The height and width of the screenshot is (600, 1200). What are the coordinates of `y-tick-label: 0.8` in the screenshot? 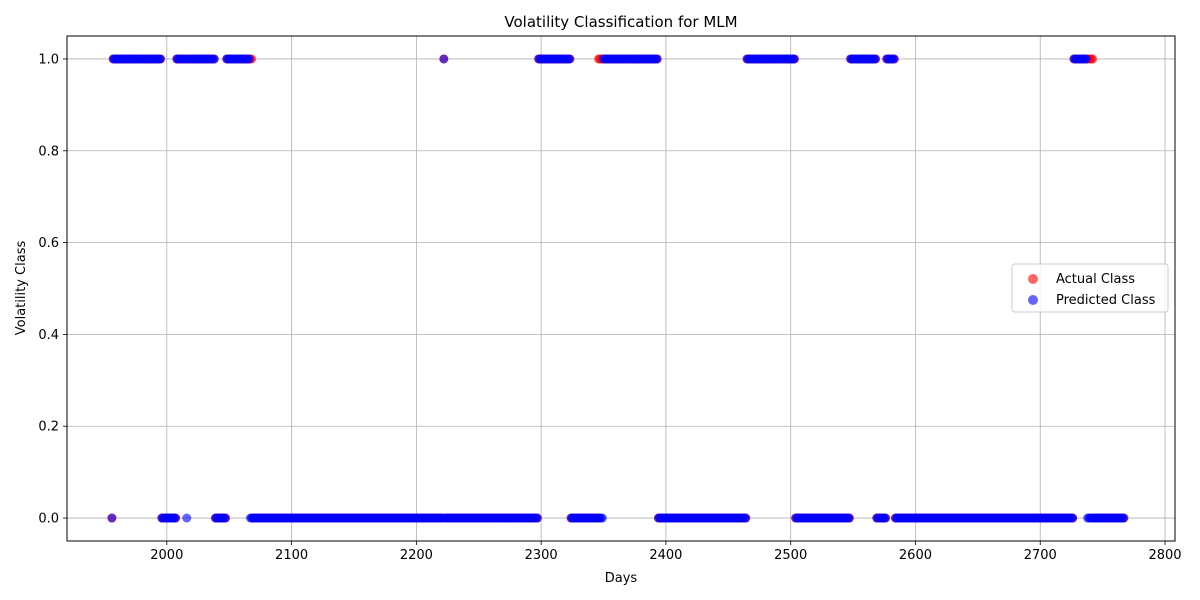 It's located at (48, 151).